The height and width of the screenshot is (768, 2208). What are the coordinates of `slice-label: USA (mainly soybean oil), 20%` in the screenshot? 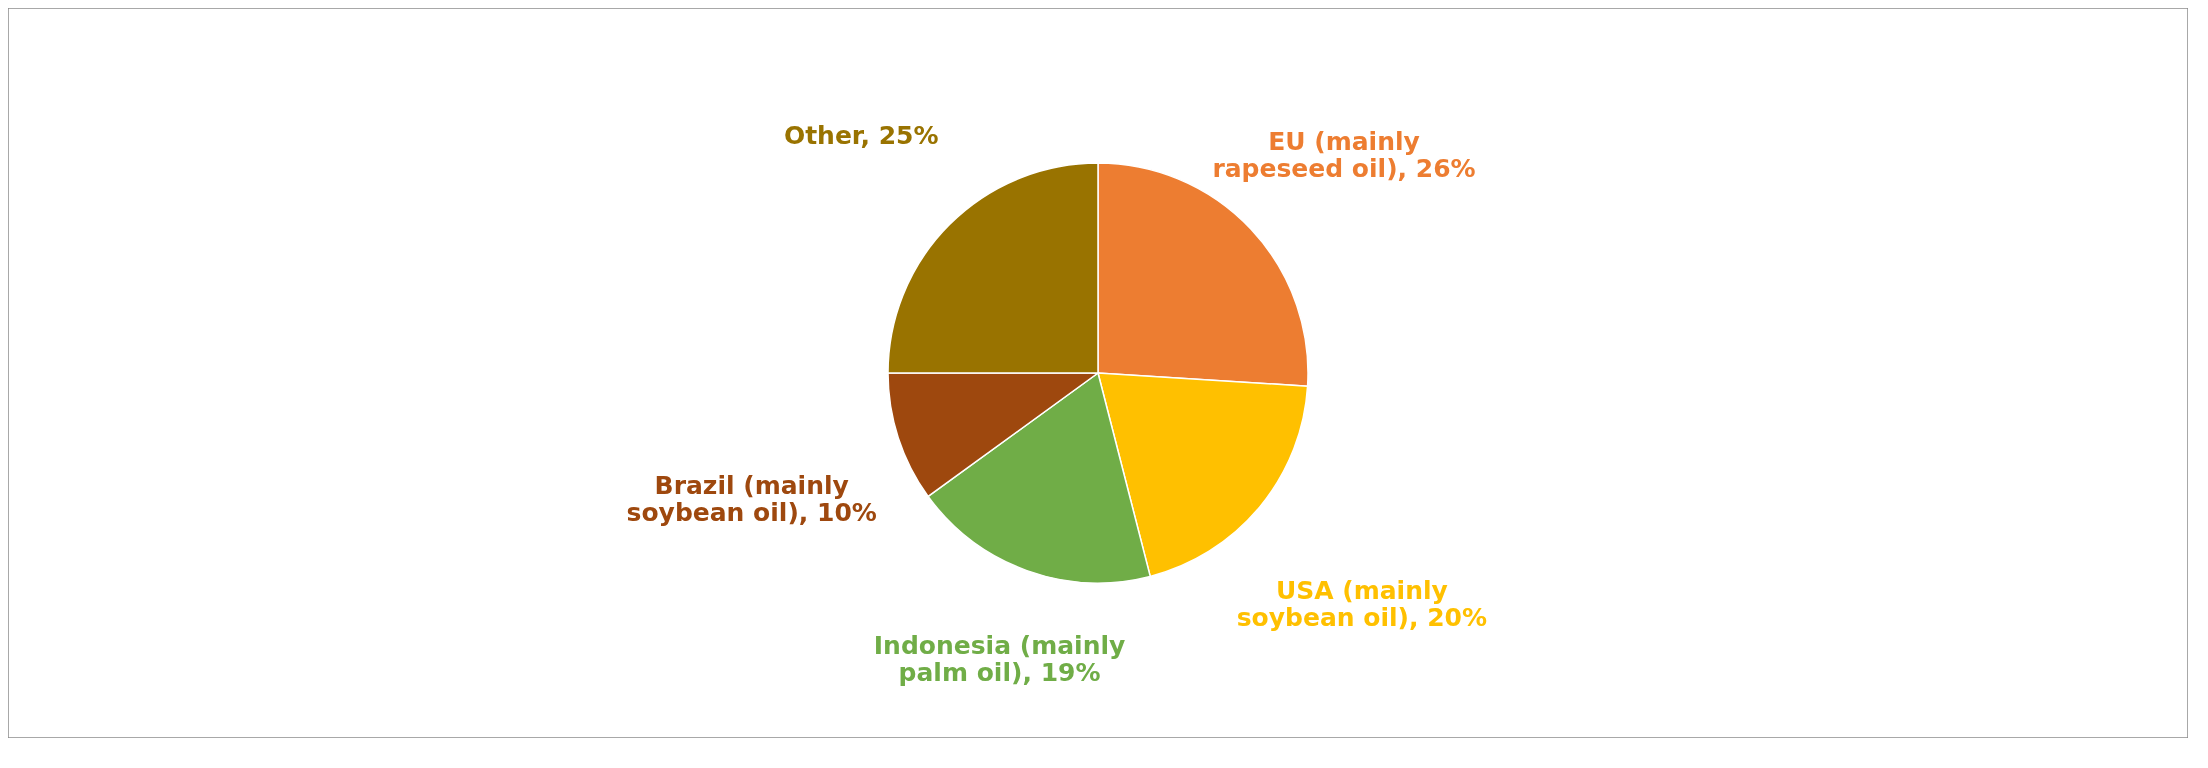 It's located at (1362, 604).